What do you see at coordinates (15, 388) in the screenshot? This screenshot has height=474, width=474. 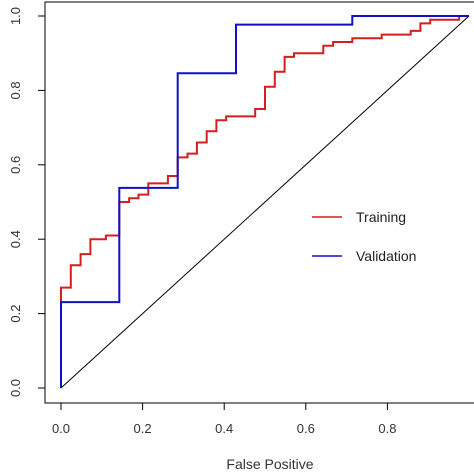 I see `y-tick-label: 0.0` at bounding box center [15, 388].